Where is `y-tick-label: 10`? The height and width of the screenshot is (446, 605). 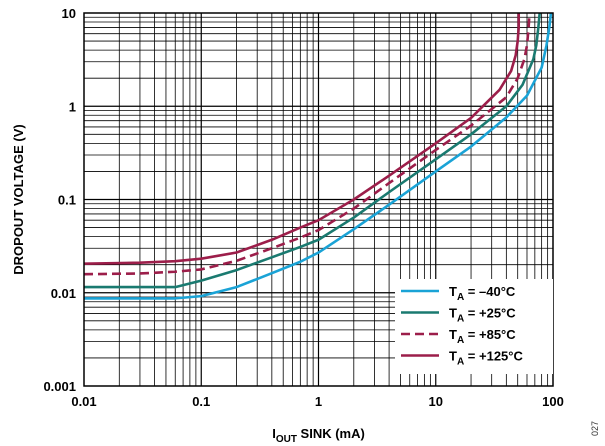 y-tick-label: 10 is located at coordinates (69, 13).